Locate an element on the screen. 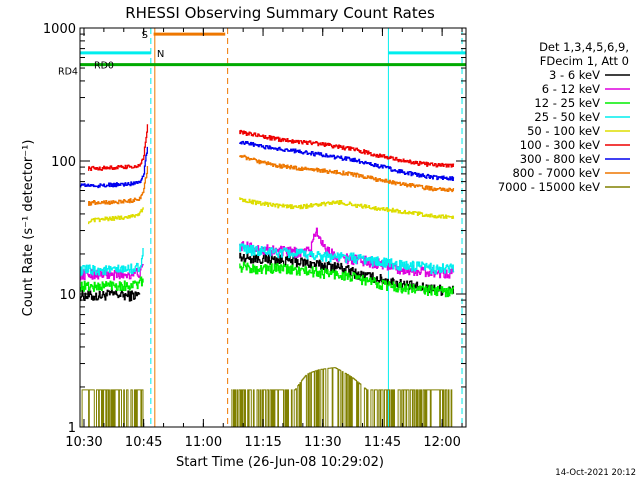  legend-entry-label: 7000 - 15000 keV is located at coordinates (549, 187).